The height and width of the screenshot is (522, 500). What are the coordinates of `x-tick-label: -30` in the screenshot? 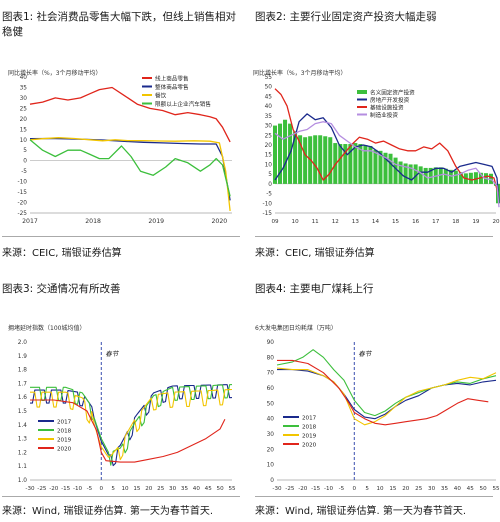 It's located at (30, 489).